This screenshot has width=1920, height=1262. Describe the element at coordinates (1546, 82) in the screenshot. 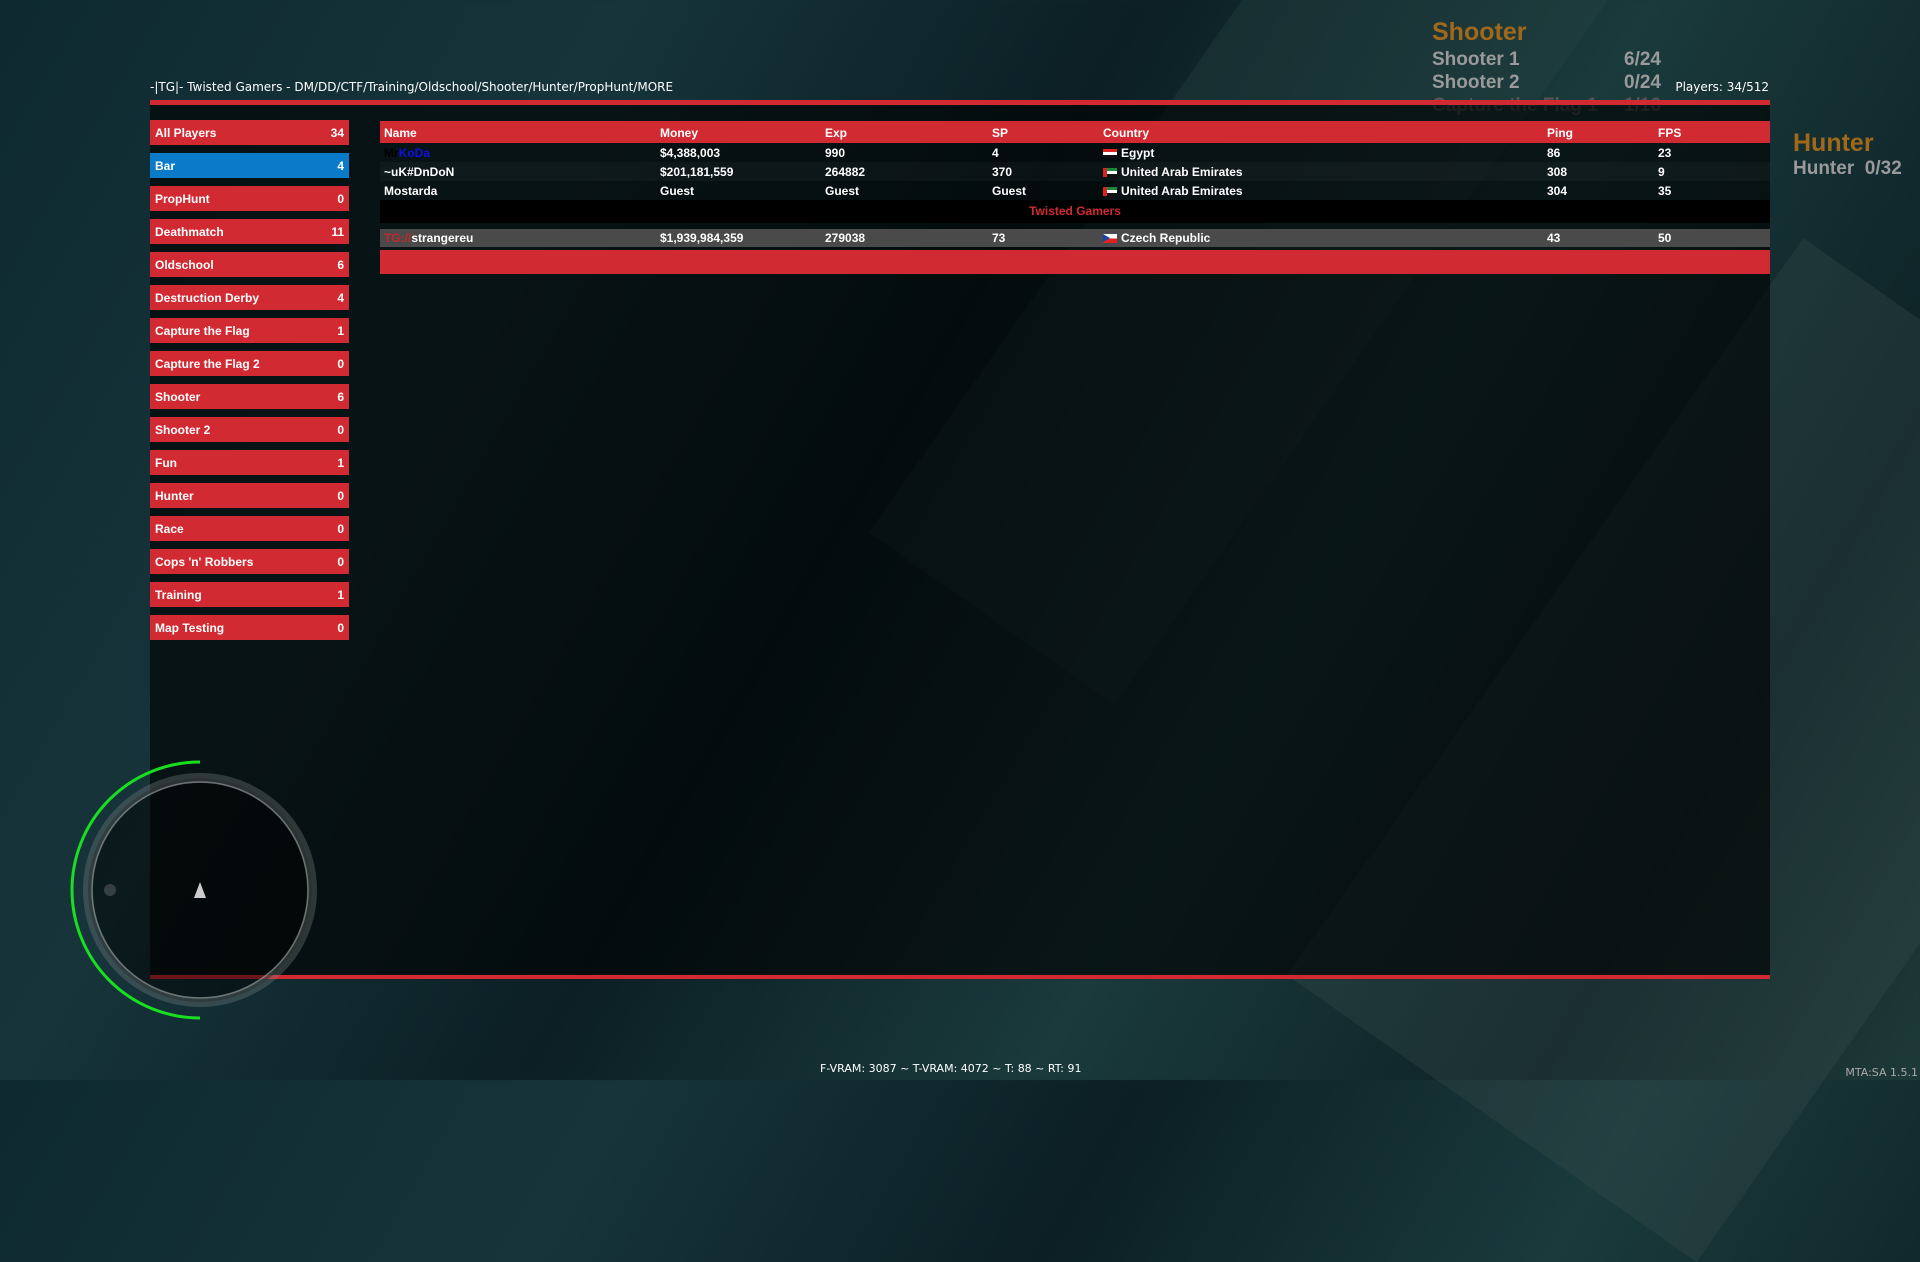

I see `hud-shooter-row-2: Shooter 2 0/24` at that location.